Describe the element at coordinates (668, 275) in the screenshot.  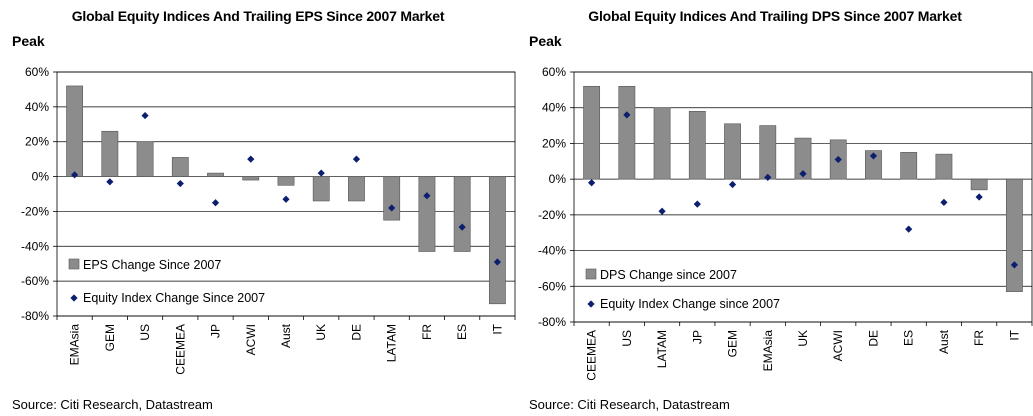
I see `legend-label-bars: DPS Change since 2007` at that location.